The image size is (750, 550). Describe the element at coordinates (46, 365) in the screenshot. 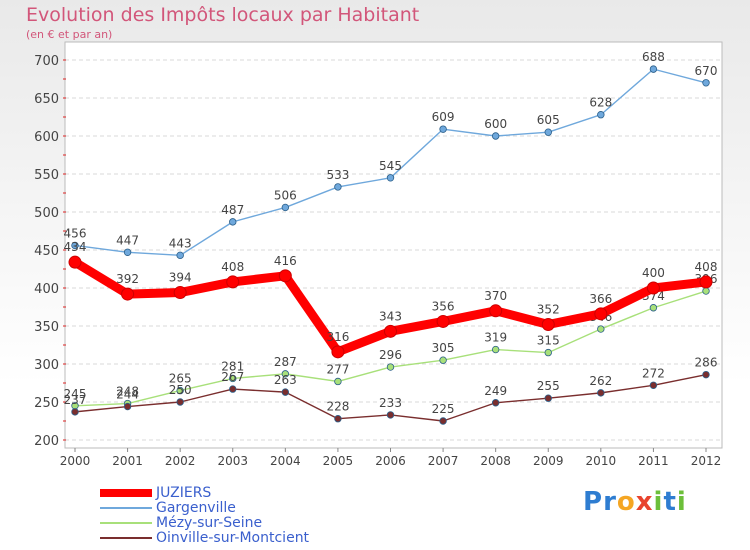

I see `y-tick-label: 300` at that location.